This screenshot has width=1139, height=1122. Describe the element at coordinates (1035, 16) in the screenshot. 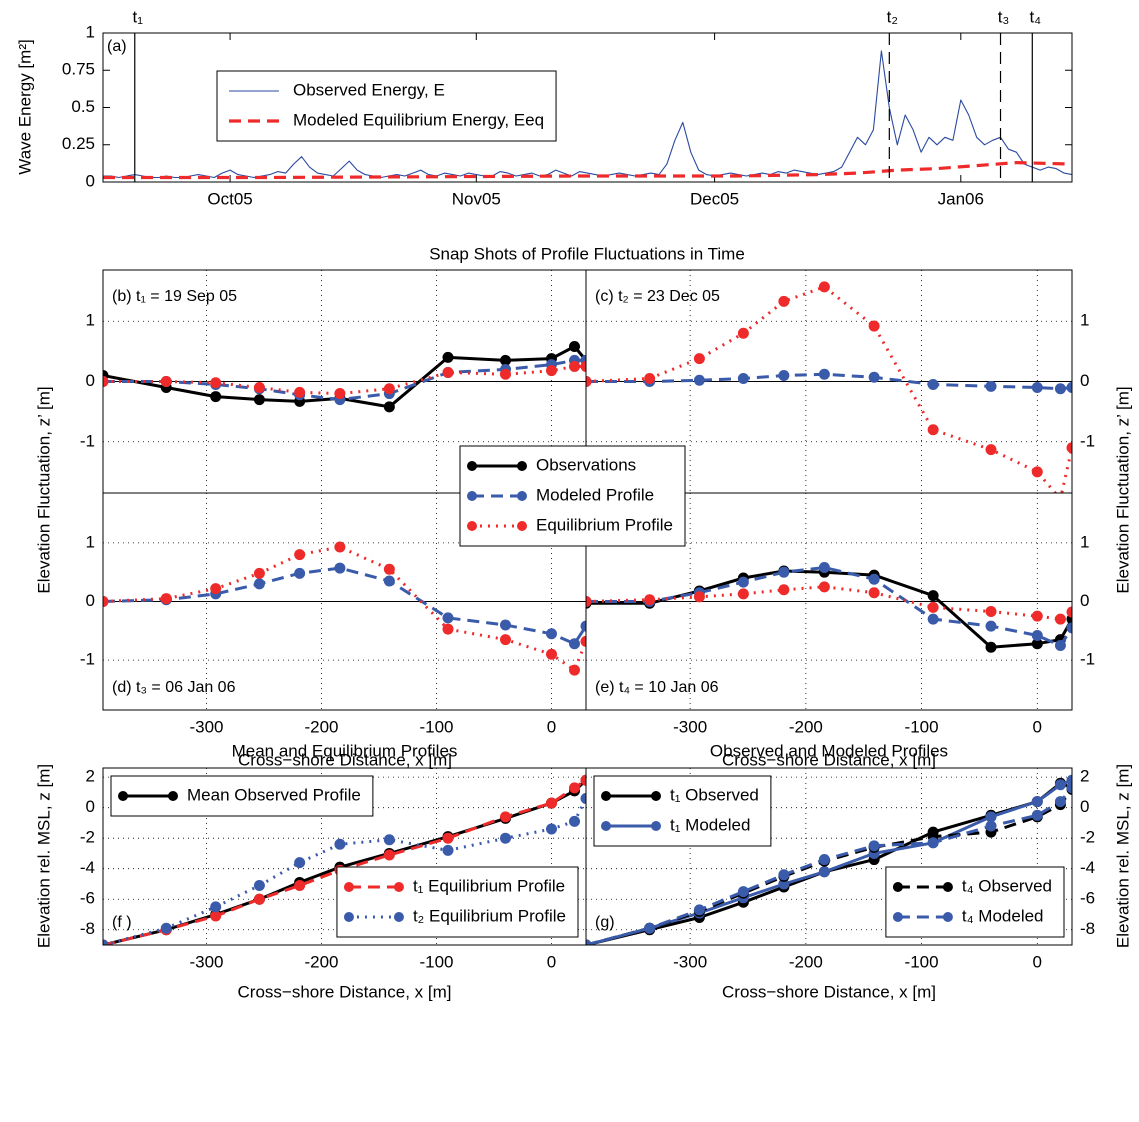

I see `time-marker-label: t₄` at that location.